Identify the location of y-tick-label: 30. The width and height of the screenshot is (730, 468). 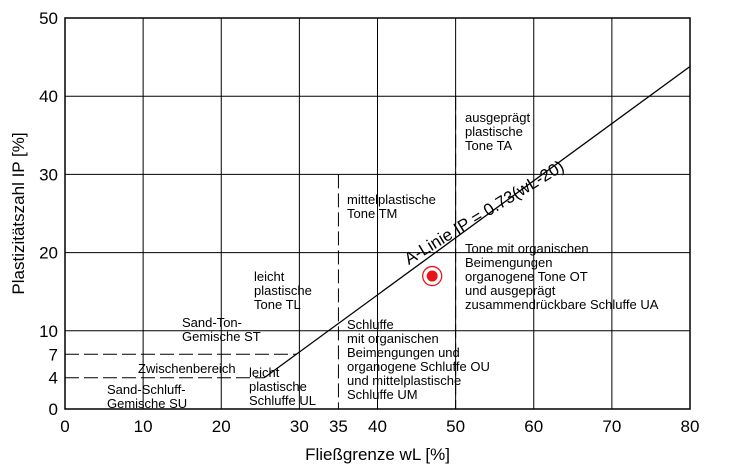
(48, 174).